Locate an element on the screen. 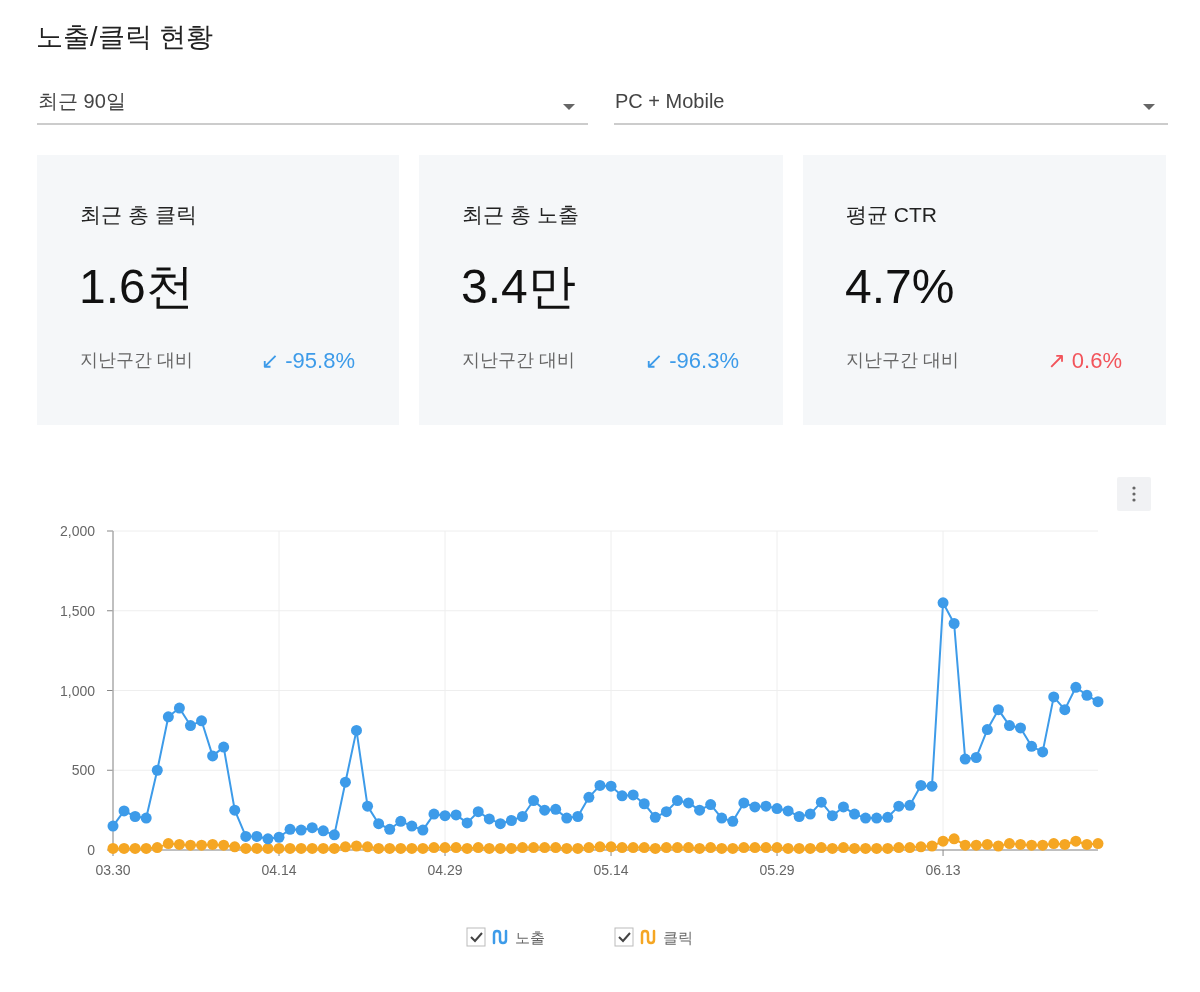 This screenshot has height=992, width=1200. text: 최근 90일 is located at coordinates (82, 101).